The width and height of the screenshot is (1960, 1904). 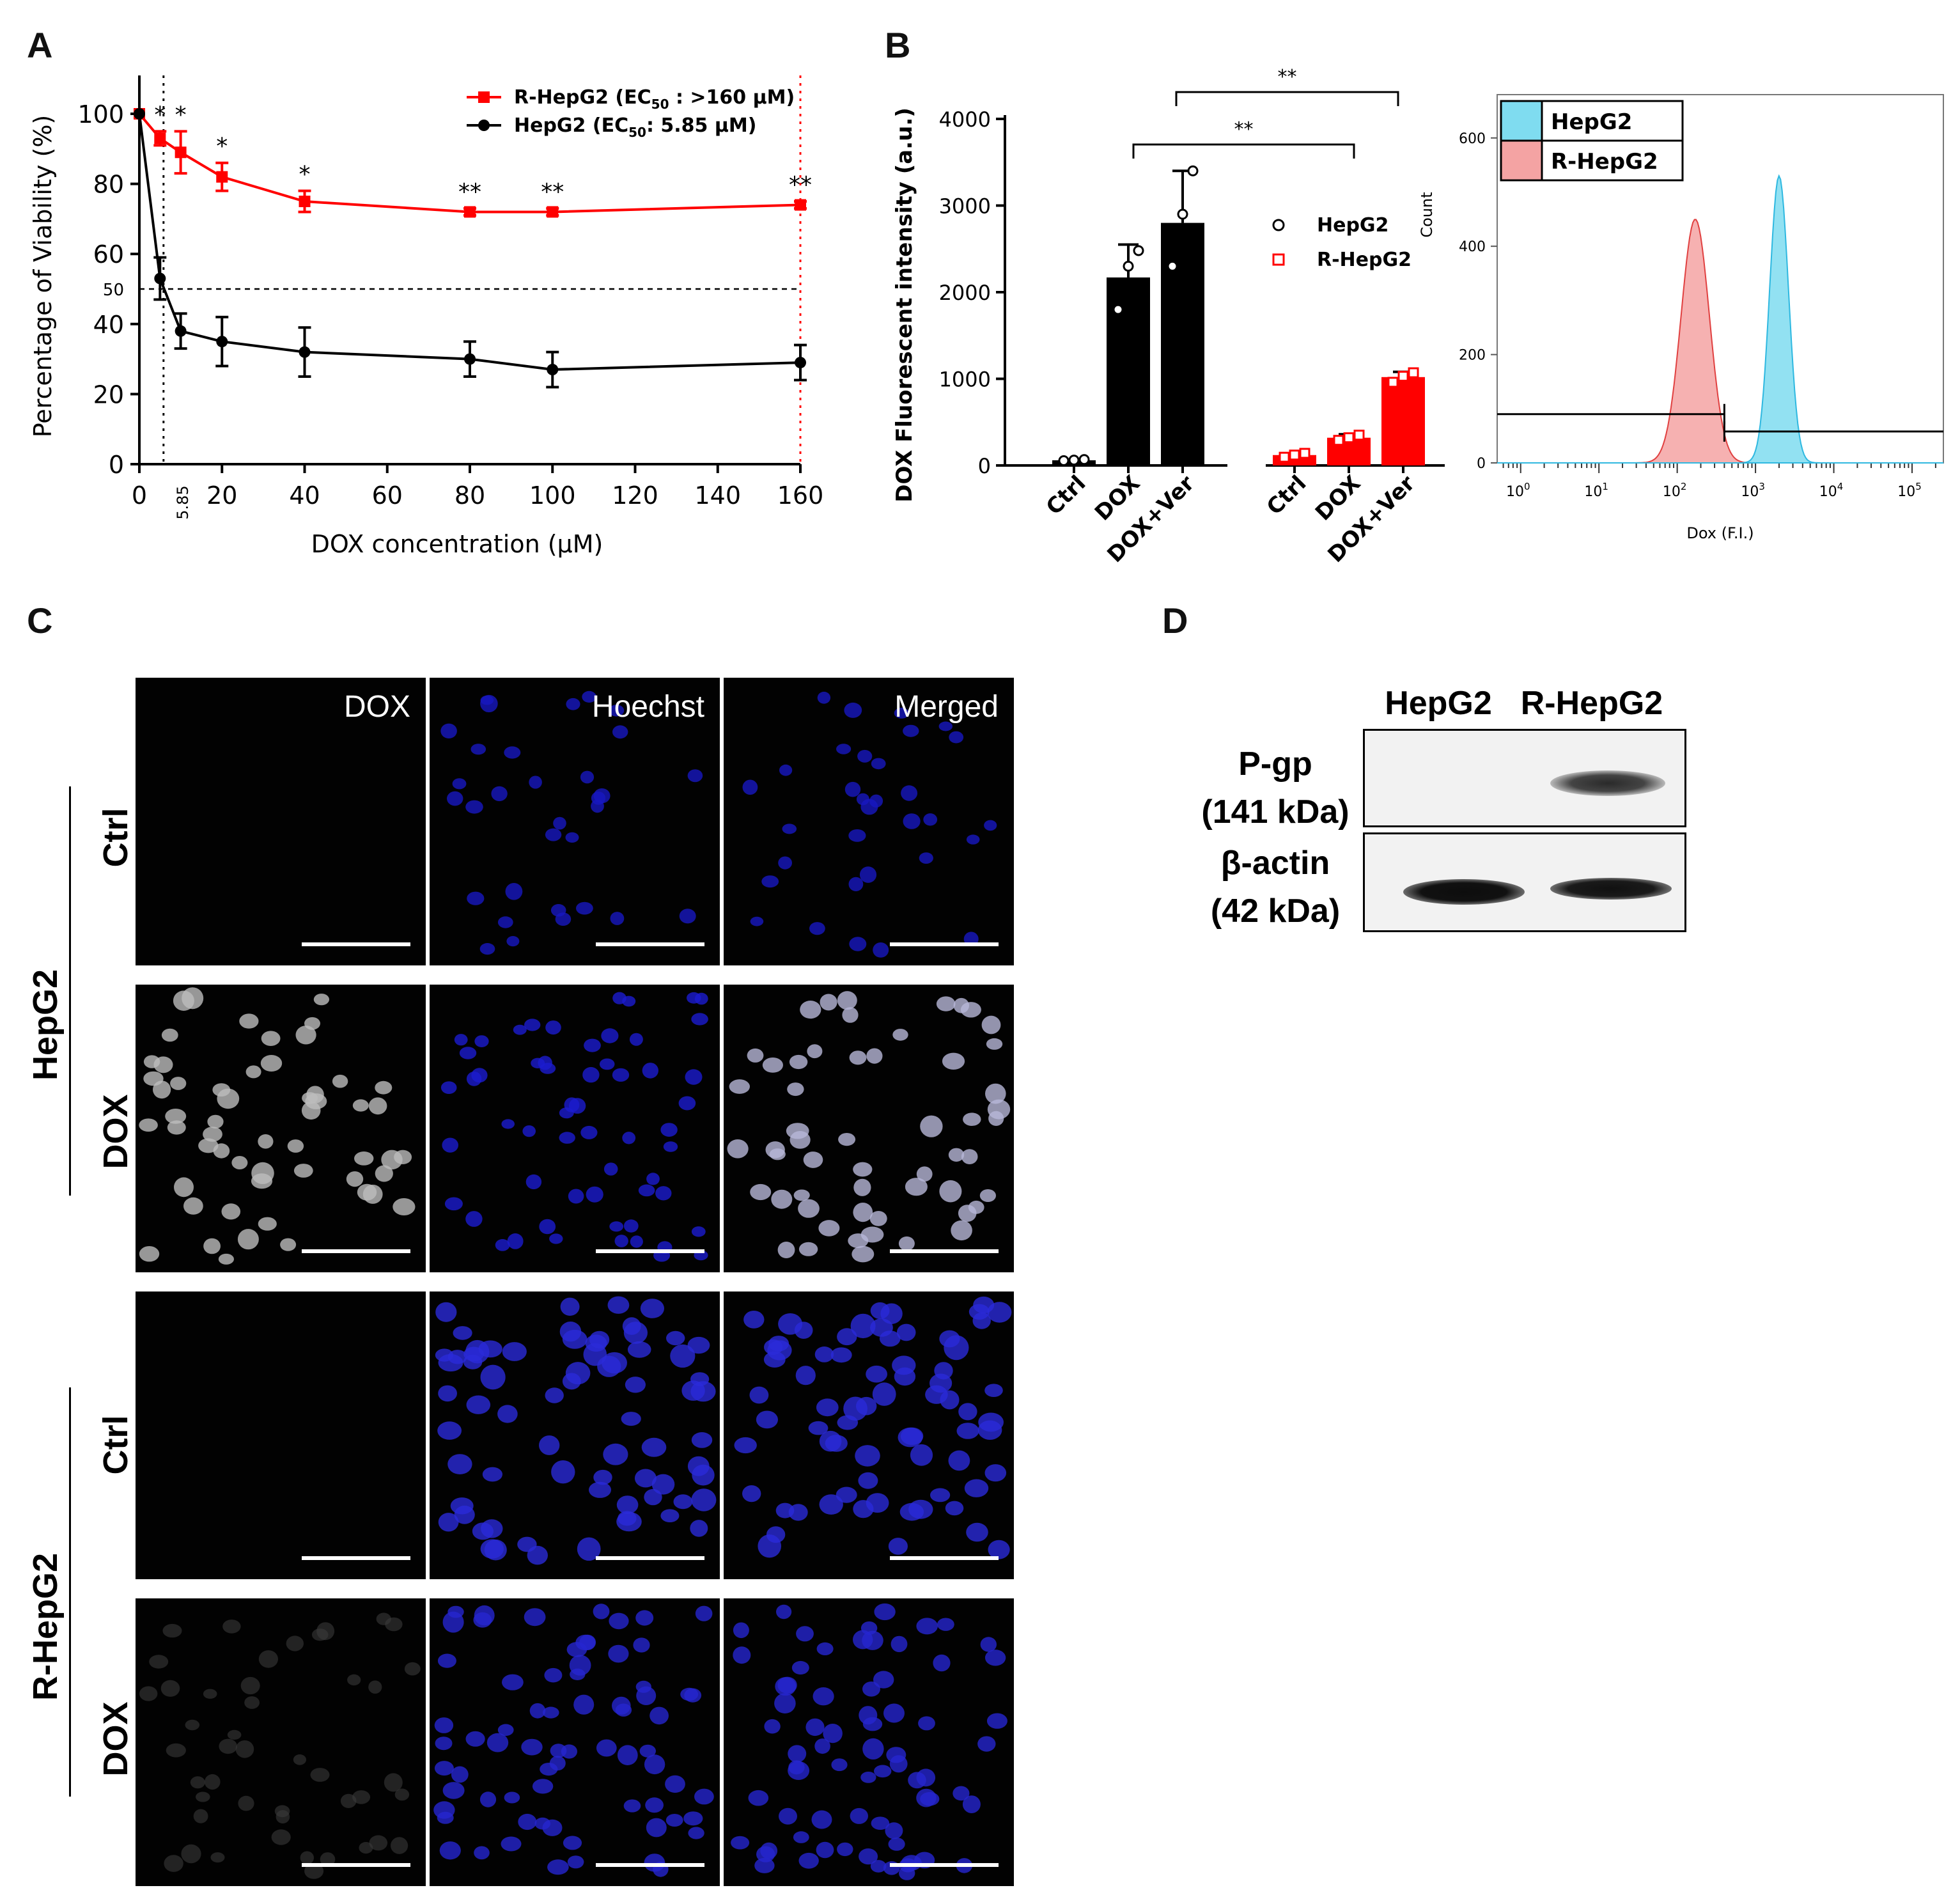 What do you see at coordinates (965, 380) in the screenshot?
I see `y-tick-label: 1000` at bounding box center [965, 380].